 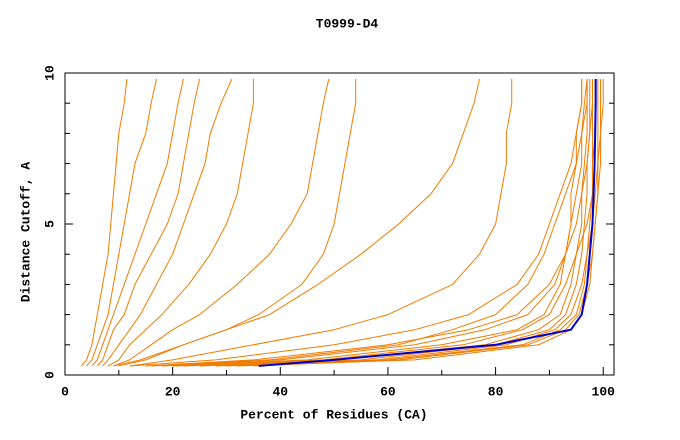 I want to click on y-tick-label: 5, so click(x=49, y=224).